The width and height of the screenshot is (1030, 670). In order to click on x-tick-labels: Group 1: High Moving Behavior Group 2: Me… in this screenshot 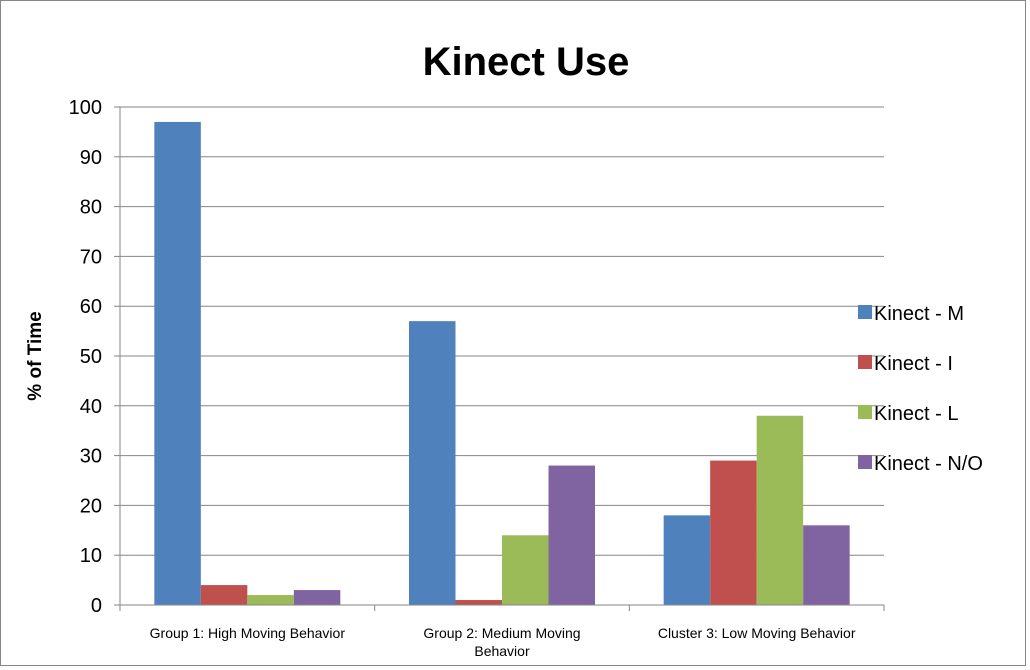, I will do `click(503, 642)`.